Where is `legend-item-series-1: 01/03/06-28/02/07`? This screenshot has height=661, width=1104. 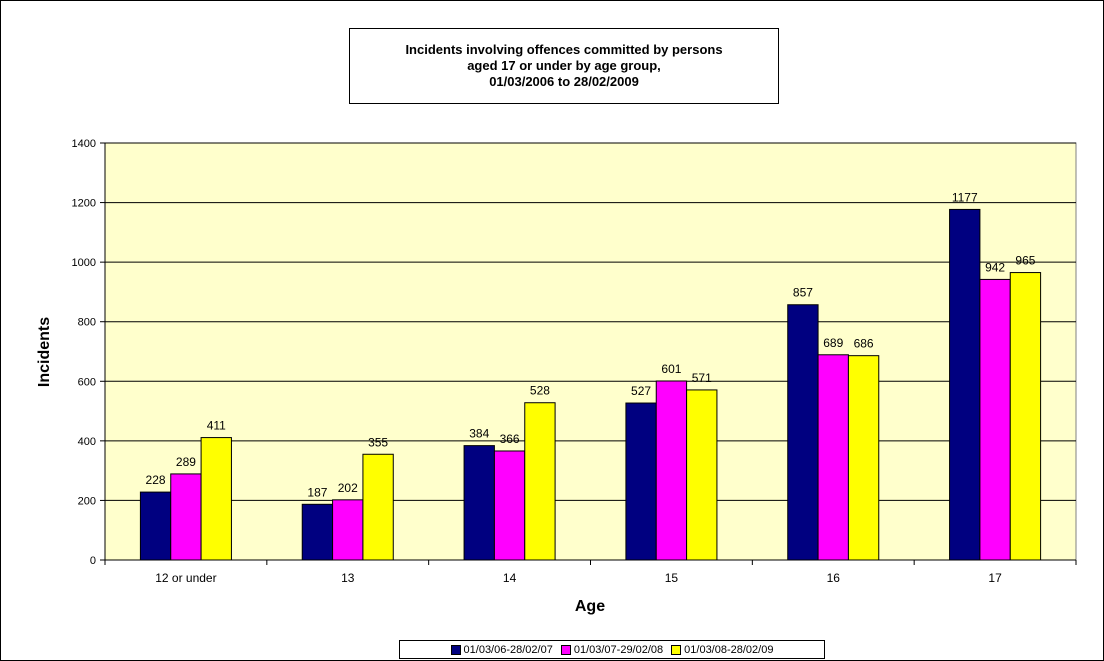 legend-item-series-1: 01/03/06-28/02/07 is located at coordinates (501, 649).